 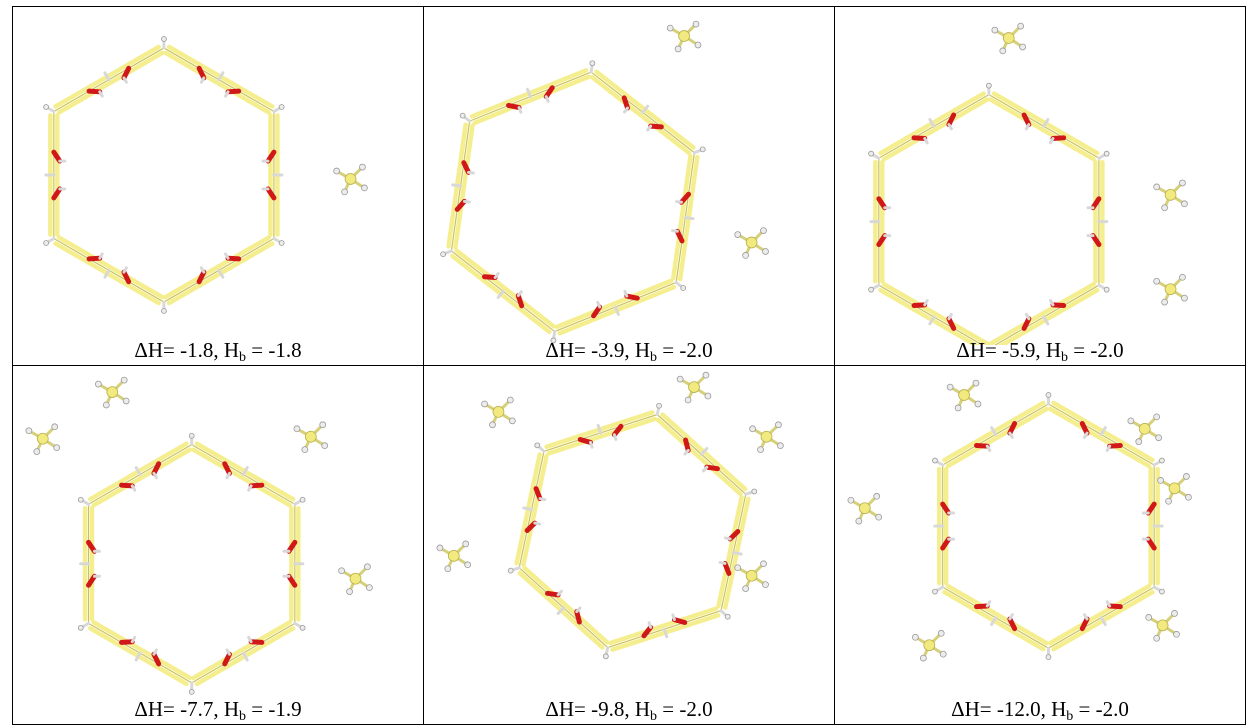 I want to click on panel-2-caption: ΔH= -3.9, Hb = -2.0, so click(x=629, y=351).